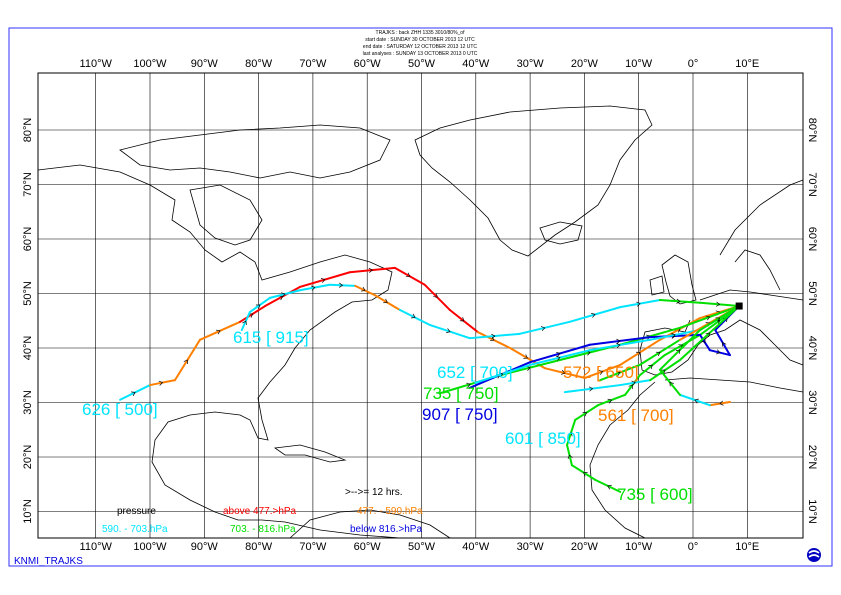 Image resolution: width=841 pixels, height=595 pixels. Describe the element at coordinates (136, 511) in the screenshot. I see `legend-title: pressure` at that location.